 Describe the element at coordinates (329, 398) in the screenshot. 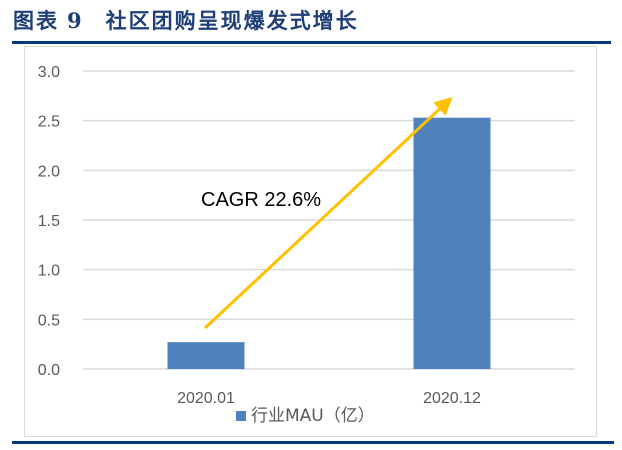

I see `x-axis-ticks: 2020.01 2020.12` at that location.